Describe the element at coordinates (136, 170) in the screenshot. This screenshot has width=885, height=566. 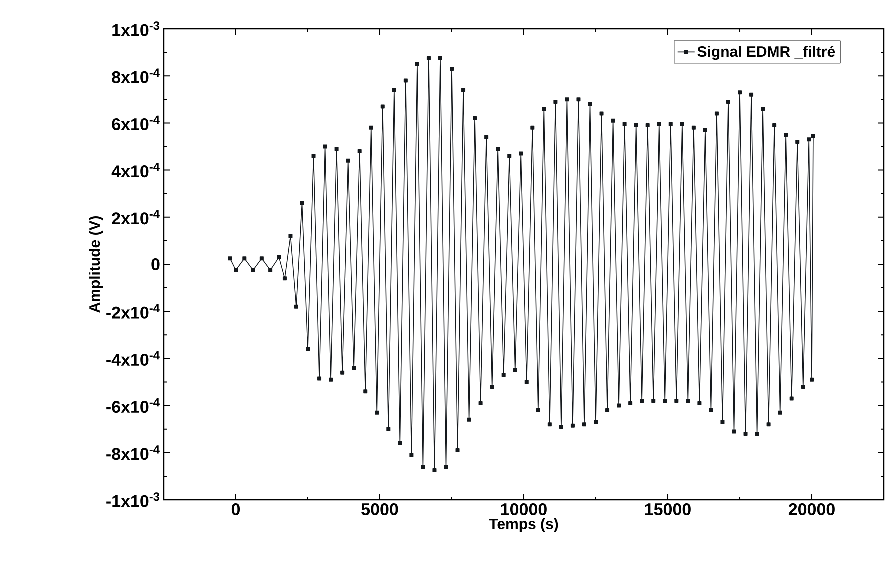
I see `y-tick-label: 4x10$^{-4}$` at that location.